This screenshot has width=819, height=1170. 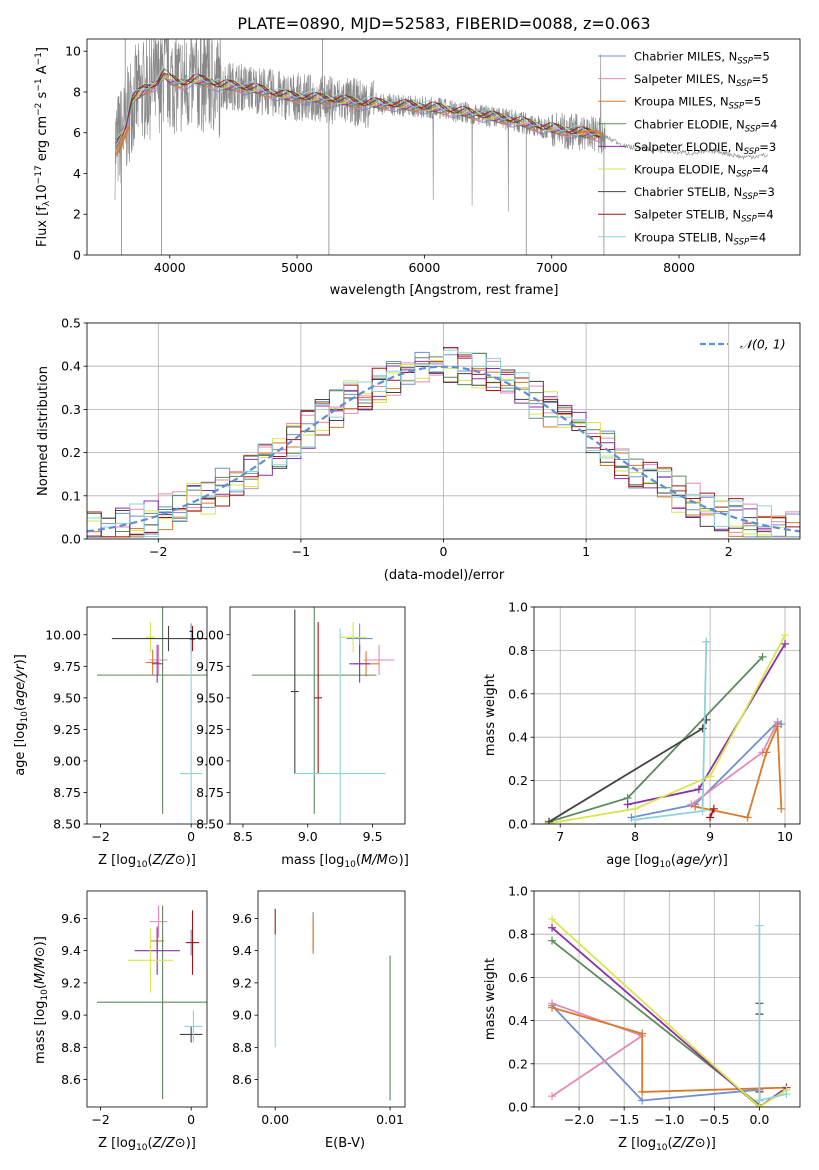 I want to click on y-axis-label-part: −1, so click(x=39, y=58).